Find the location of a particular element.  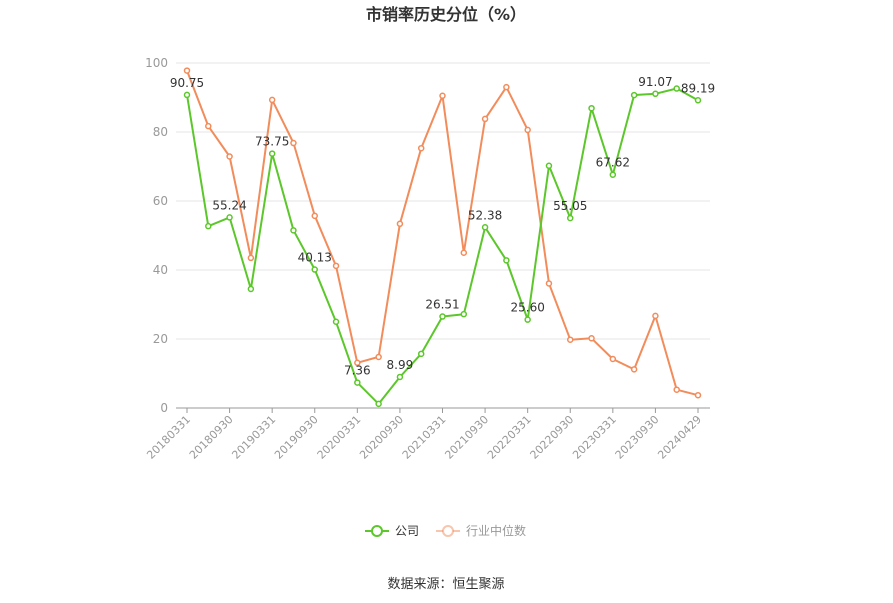

x-tick-label: 20180930 is located at coordinates (211, 437).